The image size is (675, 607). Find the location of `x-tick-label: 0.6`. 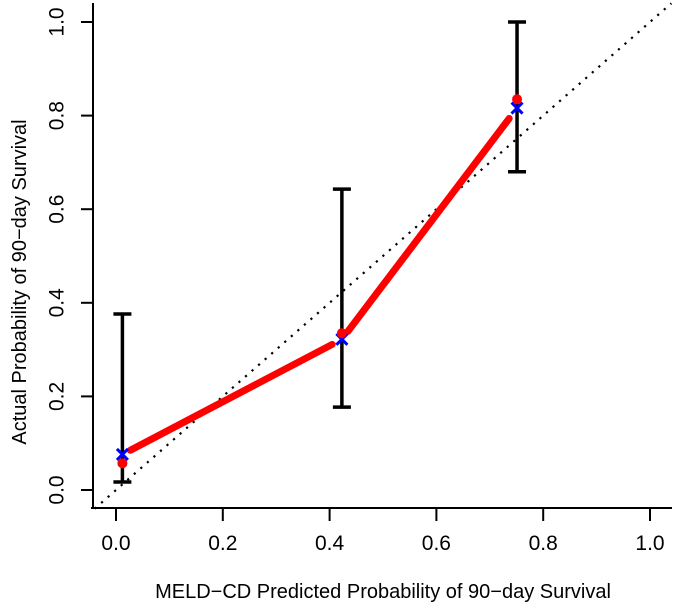

x-tick-label: 0.6 is located at coordinates (436, 543).